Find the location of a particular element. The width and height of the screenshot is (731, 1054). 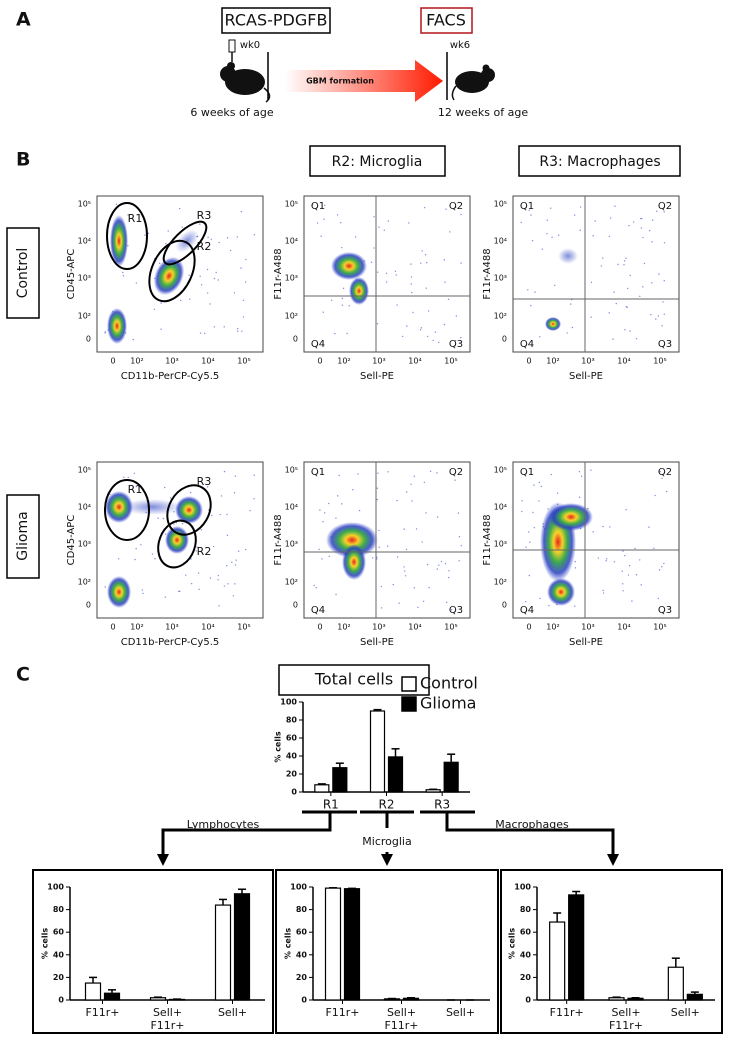

x-tick-label: 0 is located at coordinates (112, 627).